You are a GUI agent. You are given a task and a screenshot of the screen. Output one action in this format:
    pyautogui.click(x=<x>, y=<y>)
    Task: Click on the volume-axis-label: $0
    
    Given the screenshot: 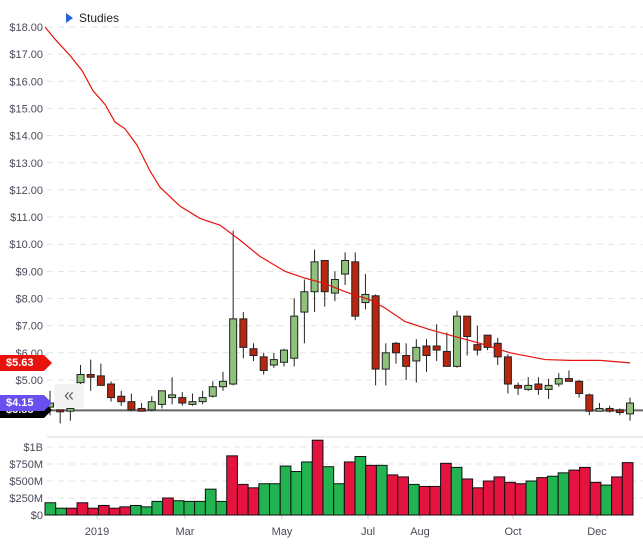 What is the action you would take?
    pyautogui.click(x=37, y=516)
    